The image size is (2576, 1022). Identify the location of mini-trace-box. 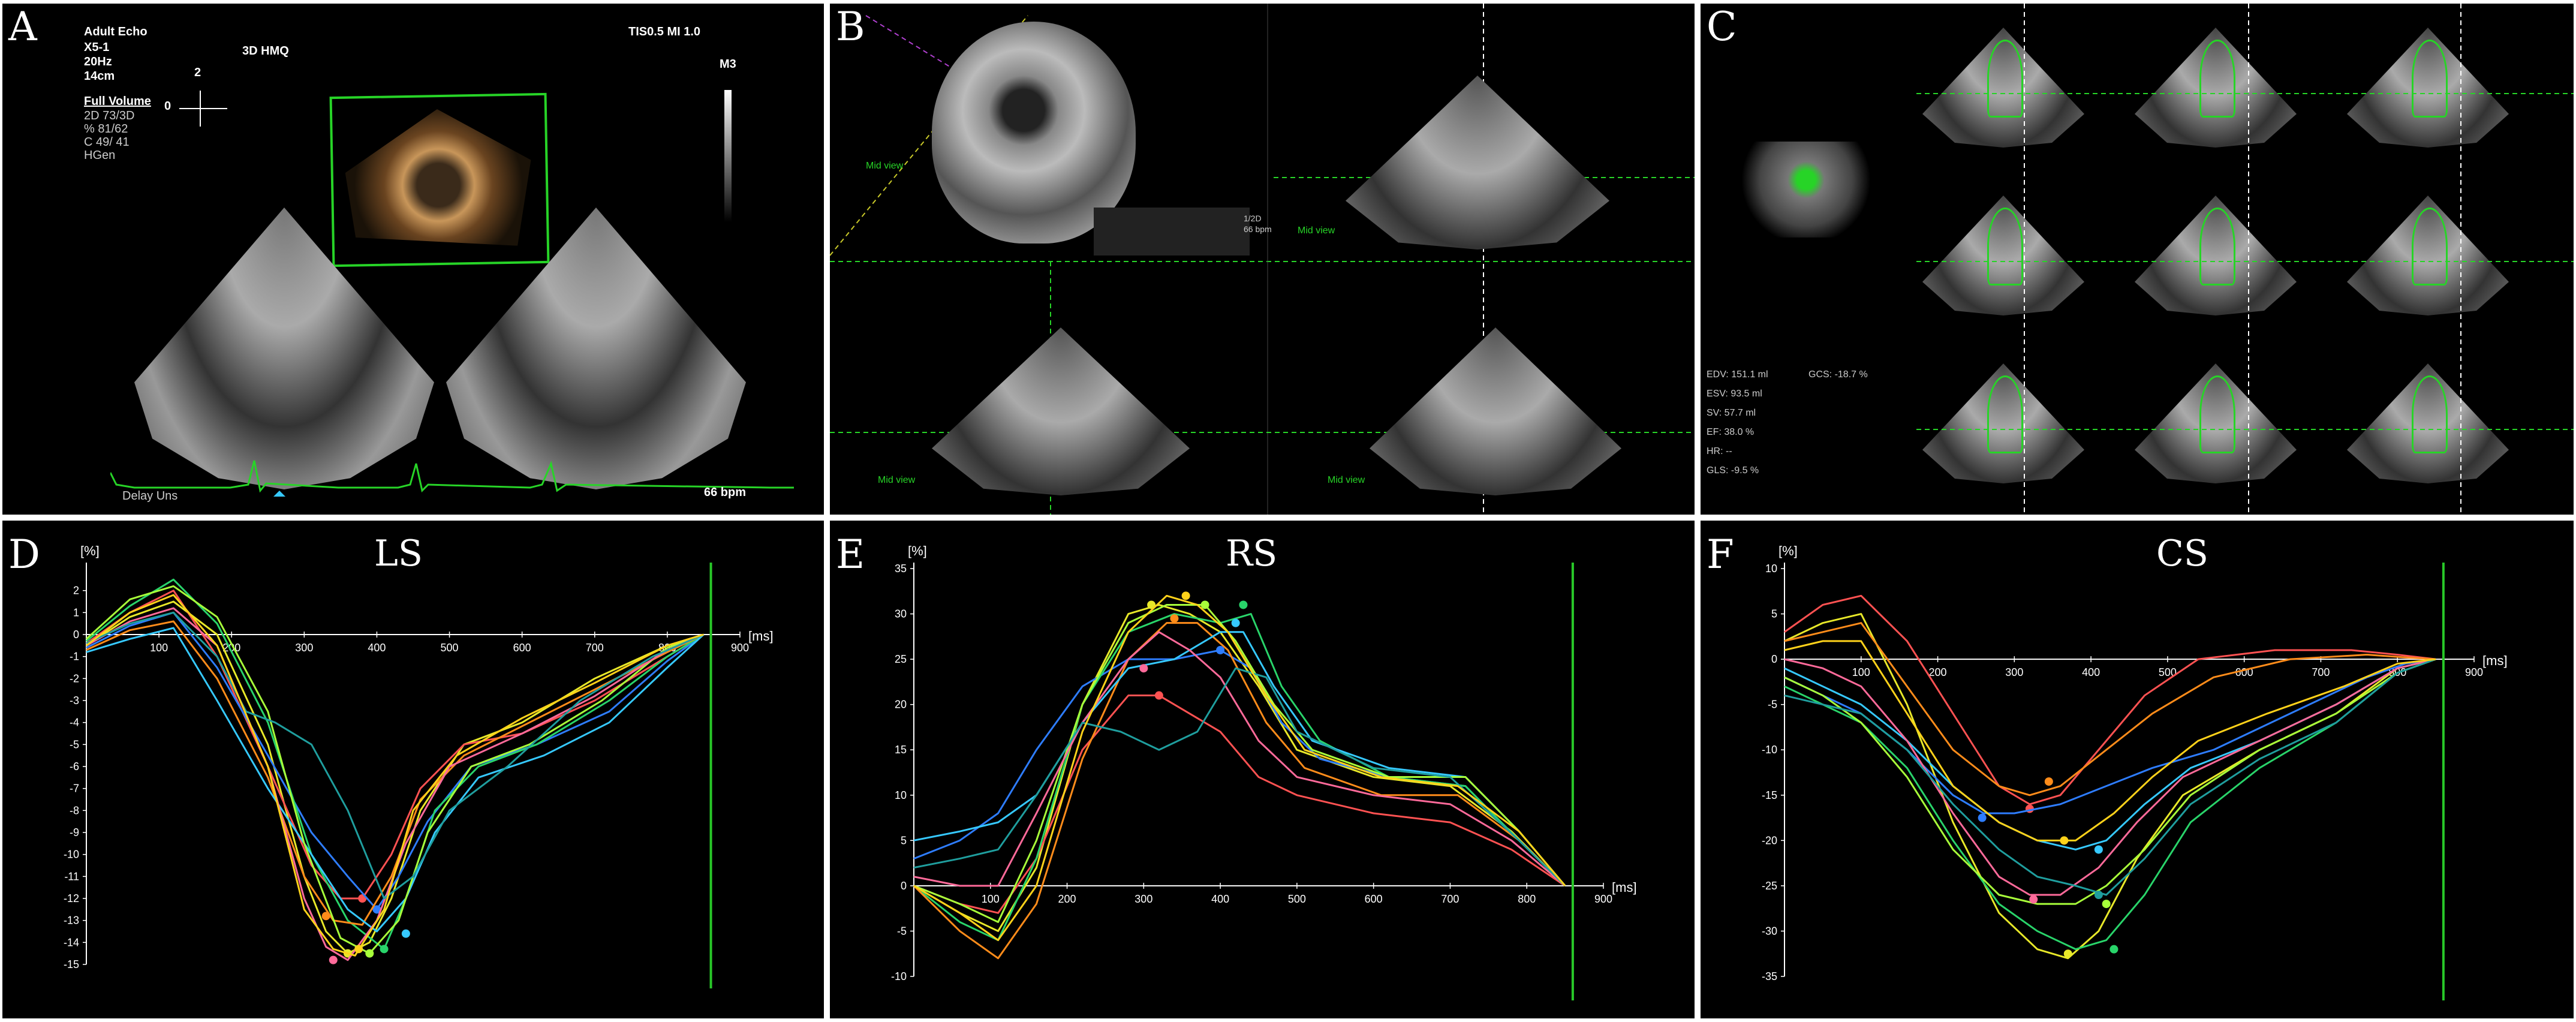
(1172, 232).